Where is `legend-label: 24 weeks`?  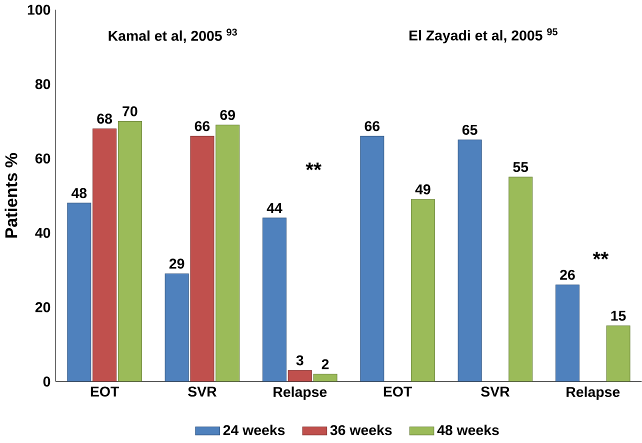 legend-label: 24 weeks is located at coordinates (254, 430).